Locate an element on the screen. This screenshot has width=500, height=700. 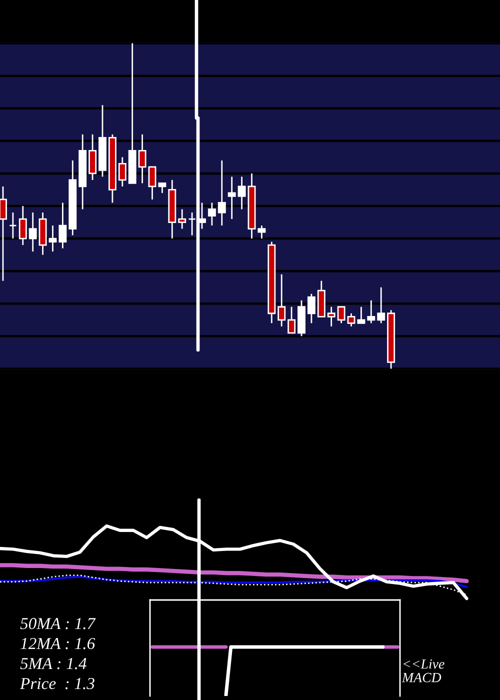
text: 5MA : 1.4 is located at coordinates (53, 664).